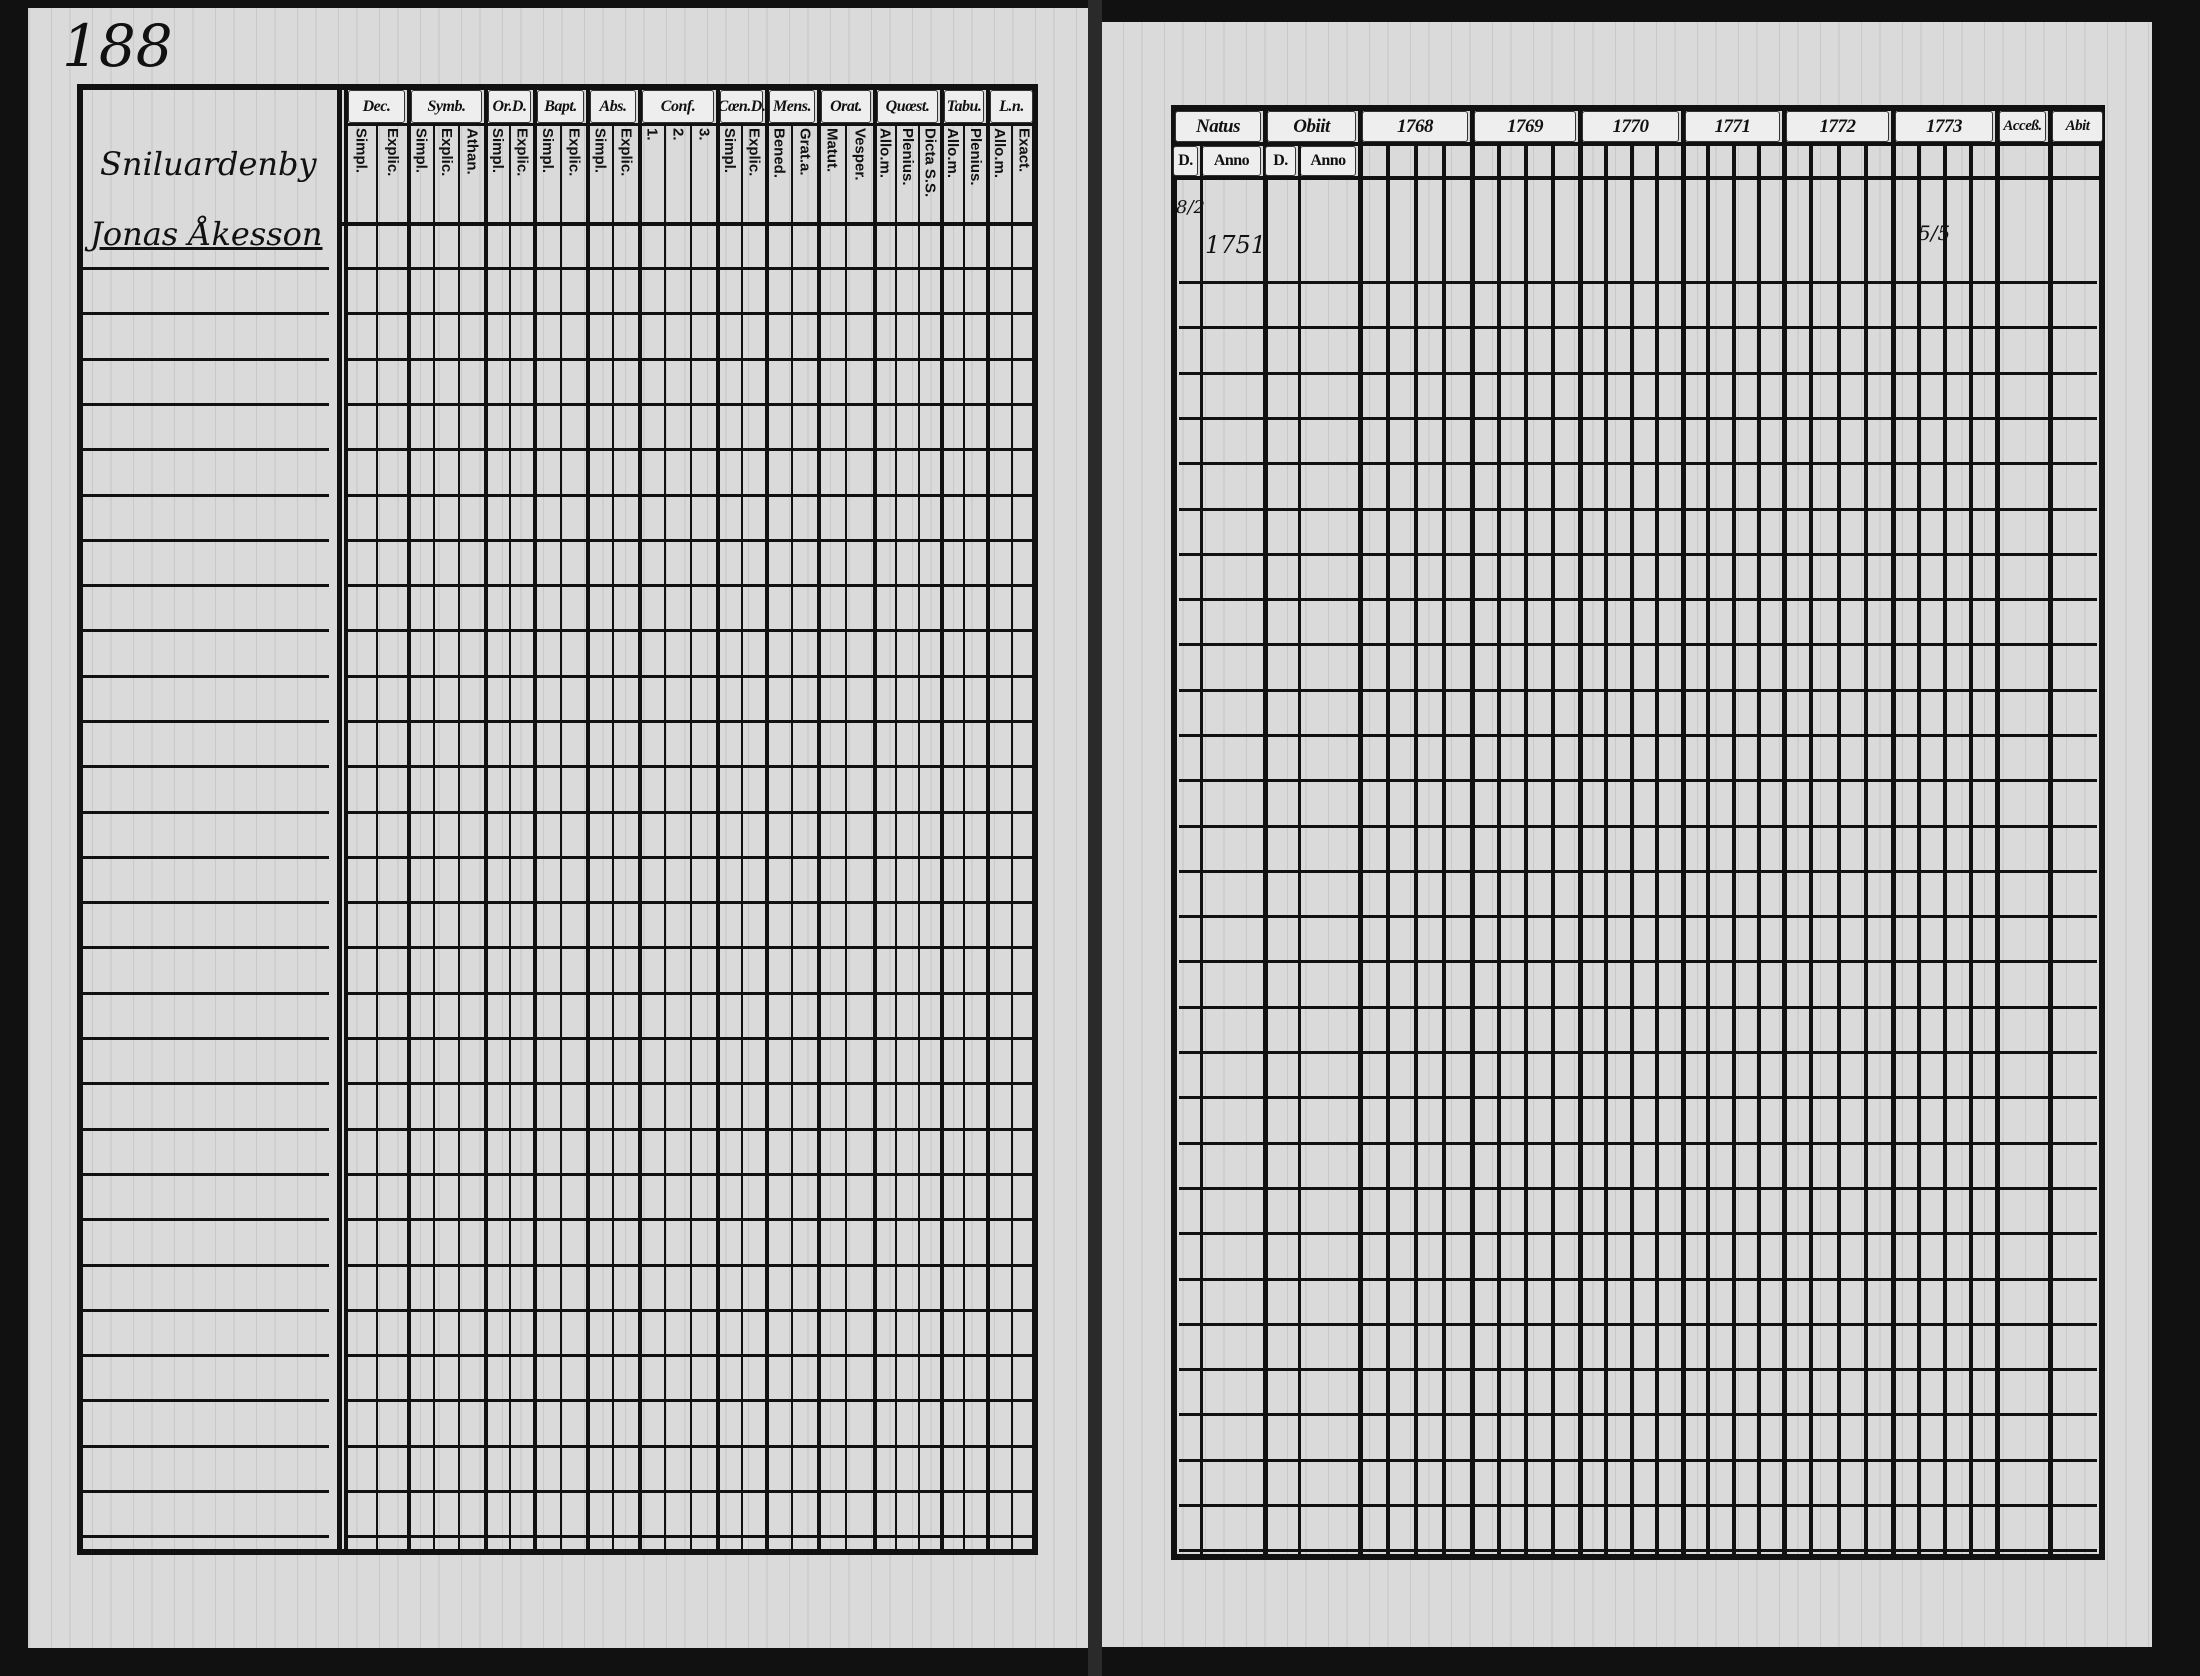  I want to click on header-obiit: Obiit, so click(1311, 126).